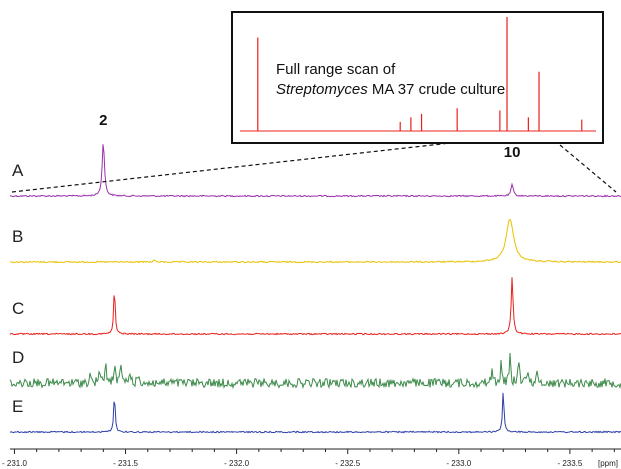  Describe the element at coordinates (347, 463) in the screenshot. I see `x-tick-label: - 232.5` at that location.